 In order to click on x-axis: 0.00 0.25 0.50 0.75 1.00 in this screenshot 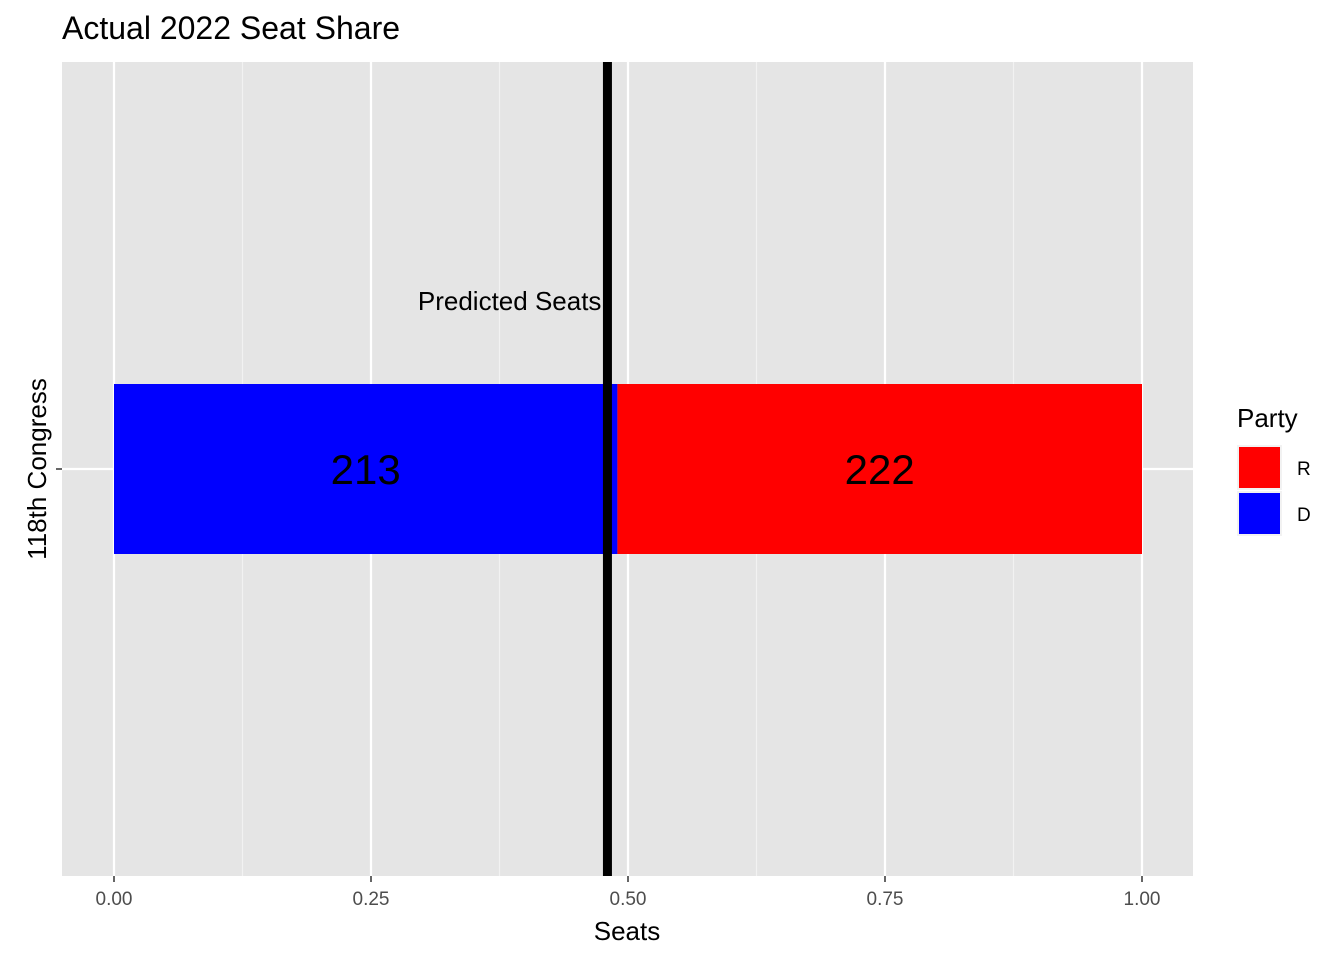, I will do `click(628, 893)`.